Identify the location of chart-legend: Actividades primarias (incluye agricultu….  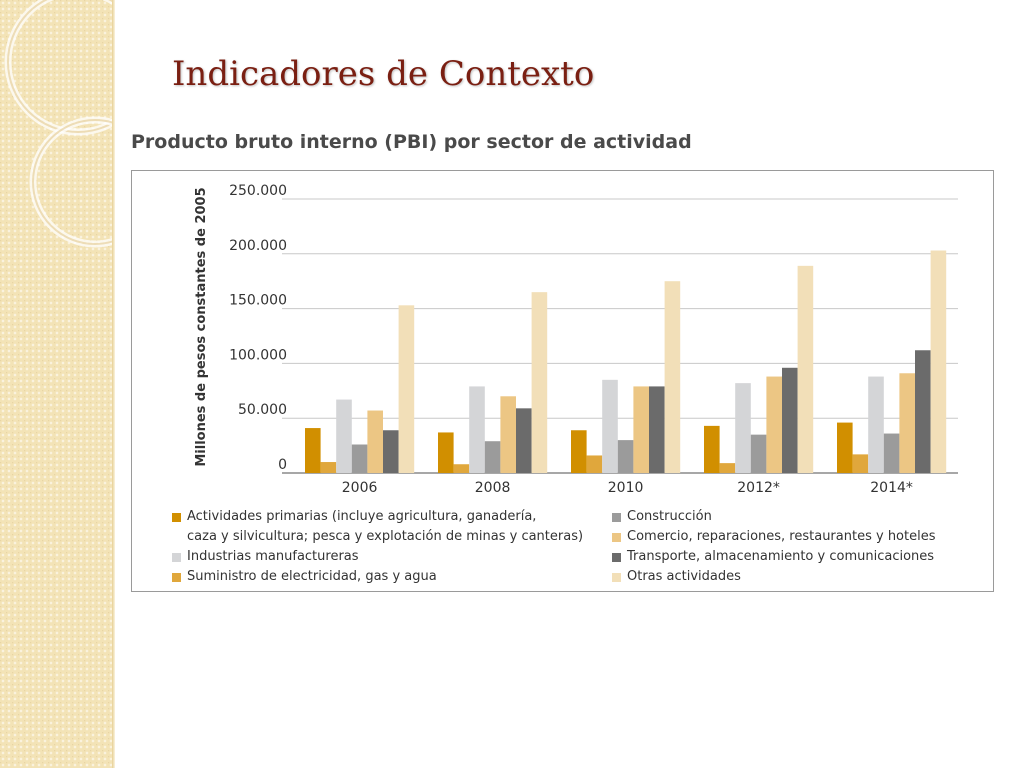
(582, 547).